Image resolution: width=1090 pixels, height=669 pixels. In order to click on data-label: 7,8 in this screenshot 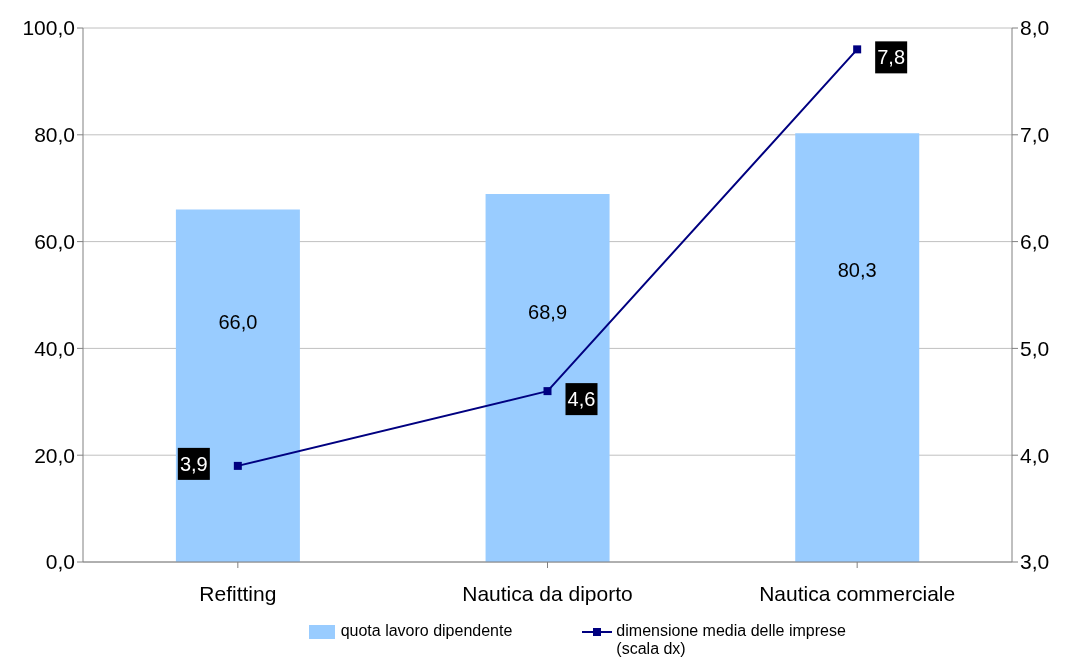, I will do `click(891, 57)`.